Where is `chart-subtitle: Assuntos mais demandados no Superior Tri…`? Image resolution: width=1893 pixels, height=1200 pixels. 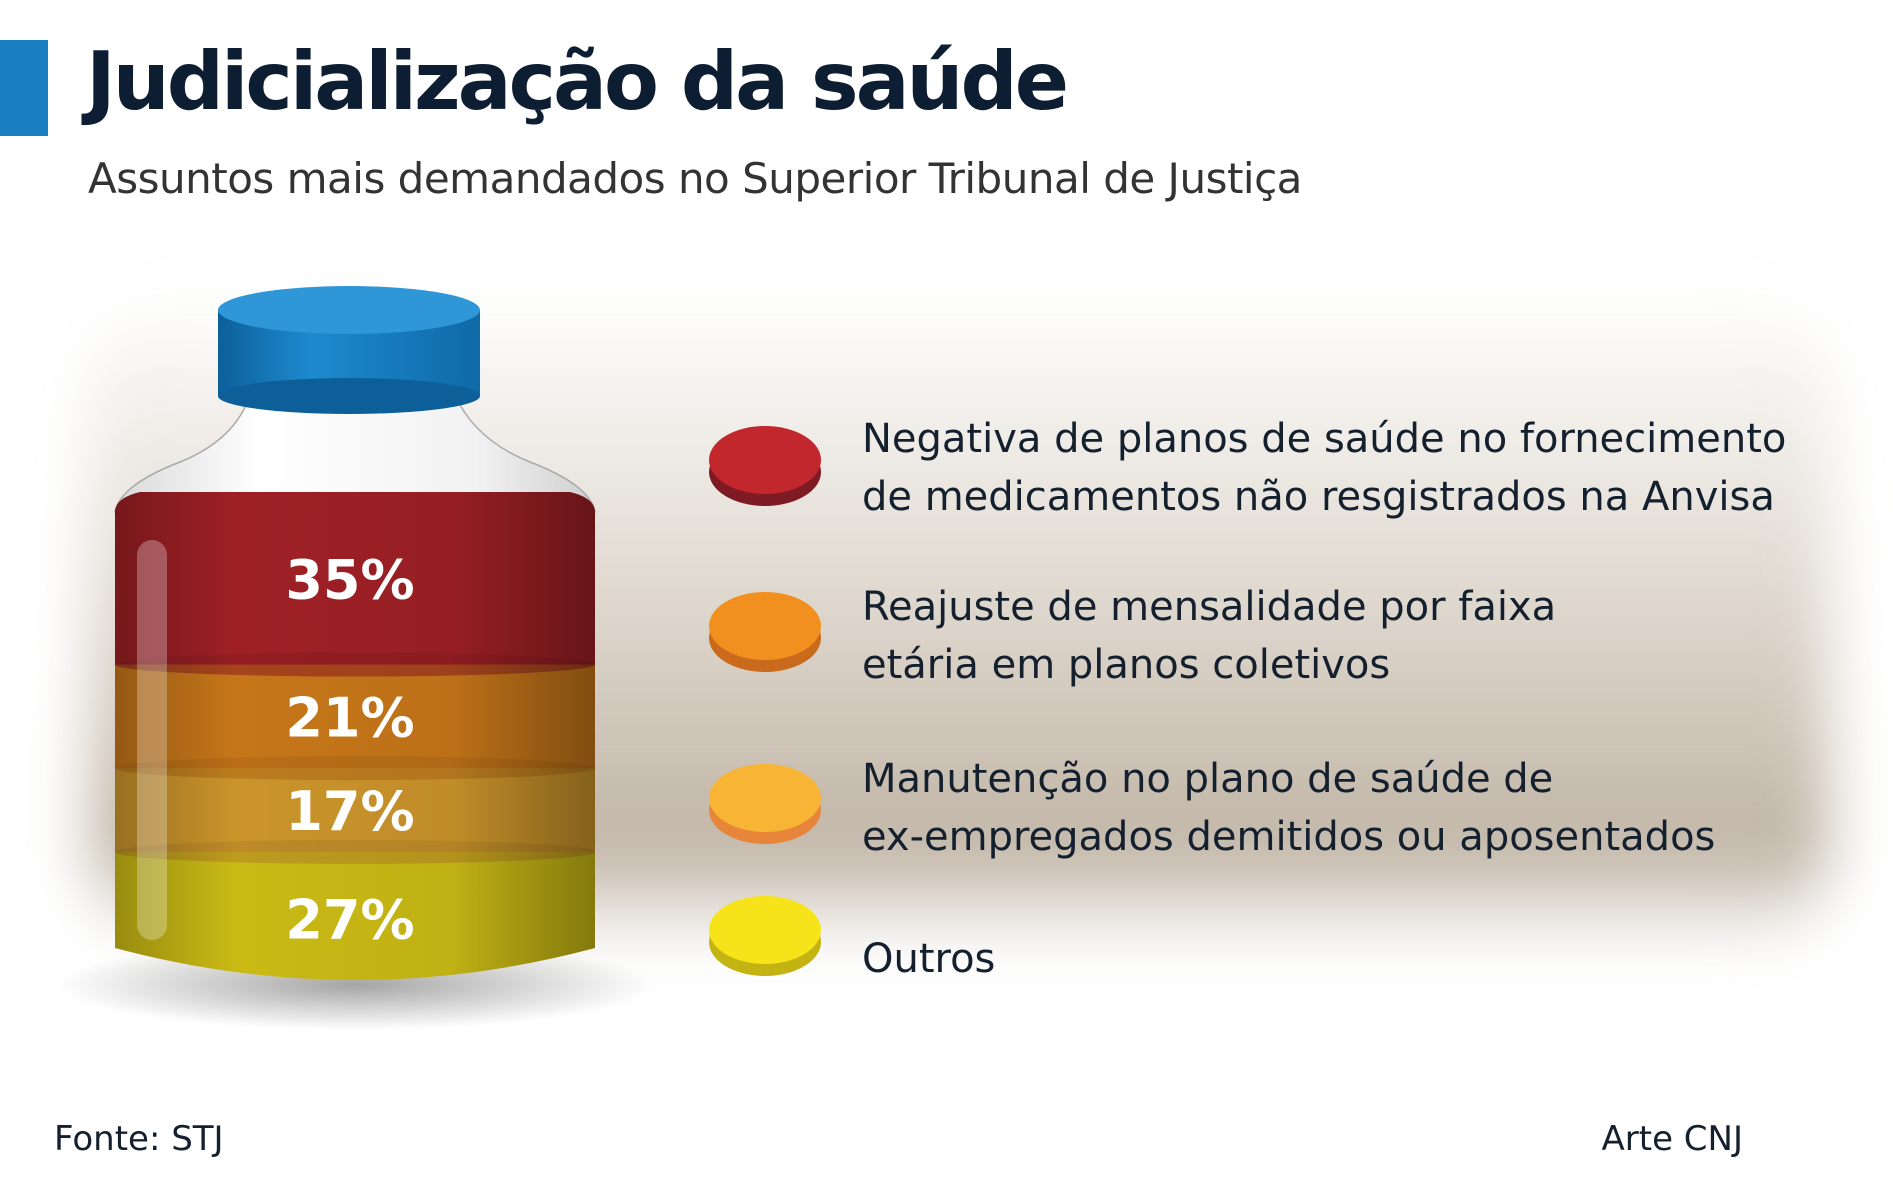 chart-subtitle: Assuntos mais demandados no Superior Tri… is located at coordinates (695, 178).